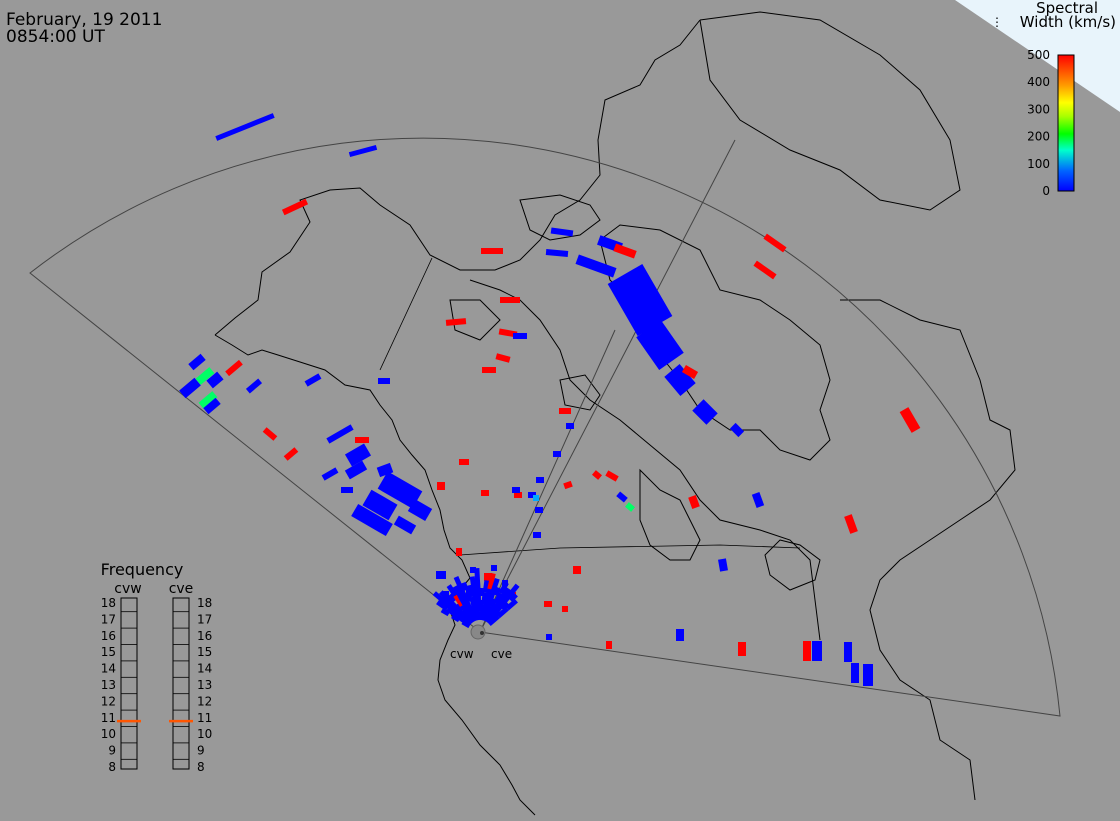  What do you see at coordinates (201, 767) in the screenshot?
I see `freq-level-label-right: 8` at bounding box center [201, 767].